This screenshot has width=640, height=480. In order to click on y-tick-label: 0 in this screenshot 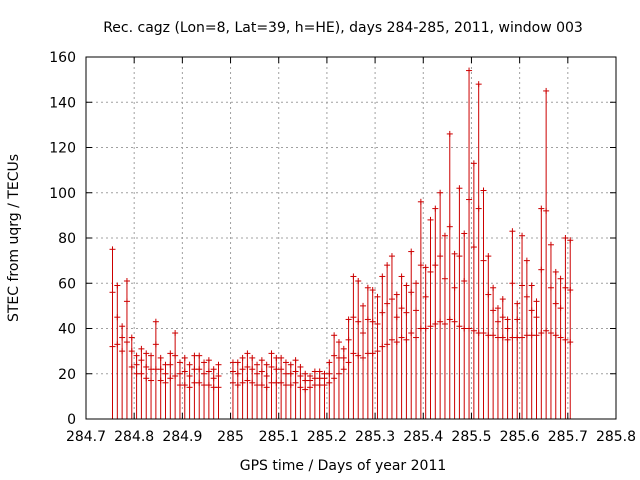, I will do `click(71, 420)`.